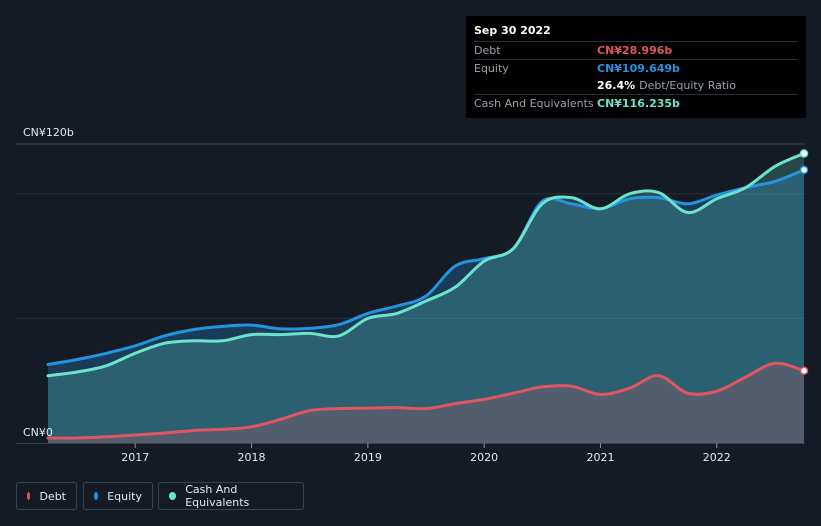 This screenshot has width=821, height=526. What do you see at coordinates (426, 400) in the screenshot?
I see `debt-line` at bounding box center [426, 400].